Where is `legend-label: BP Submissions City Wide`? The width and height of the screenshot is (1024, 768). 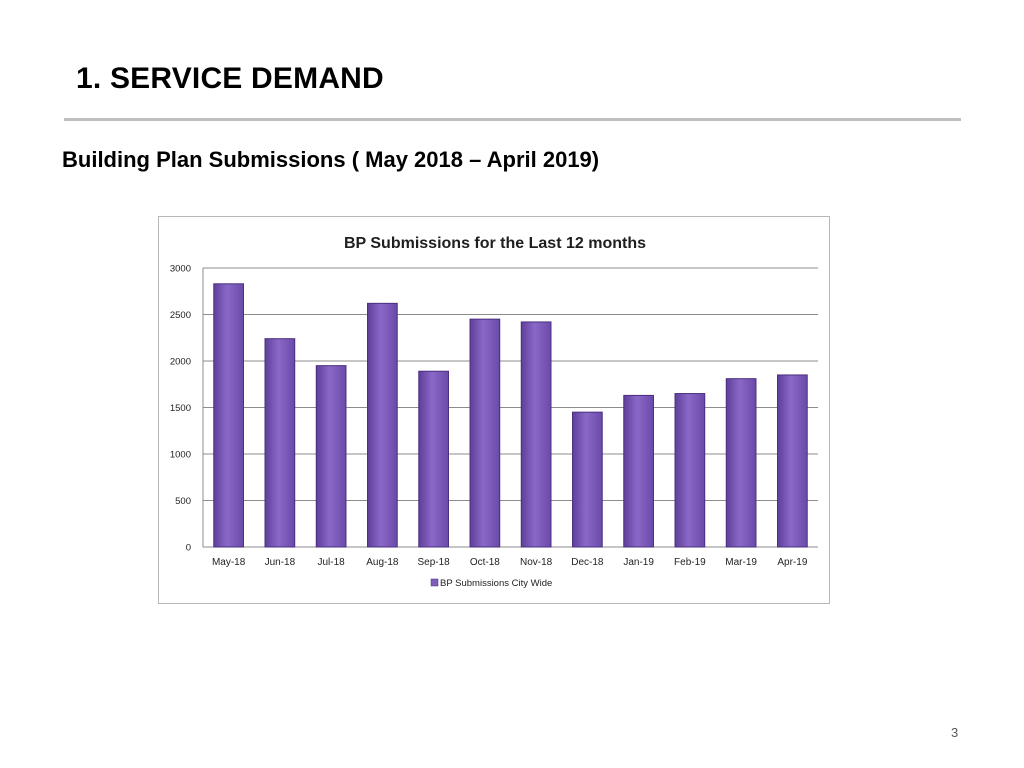 legend-label: BP Submissions City Wide is located at coordinates (496, 583).